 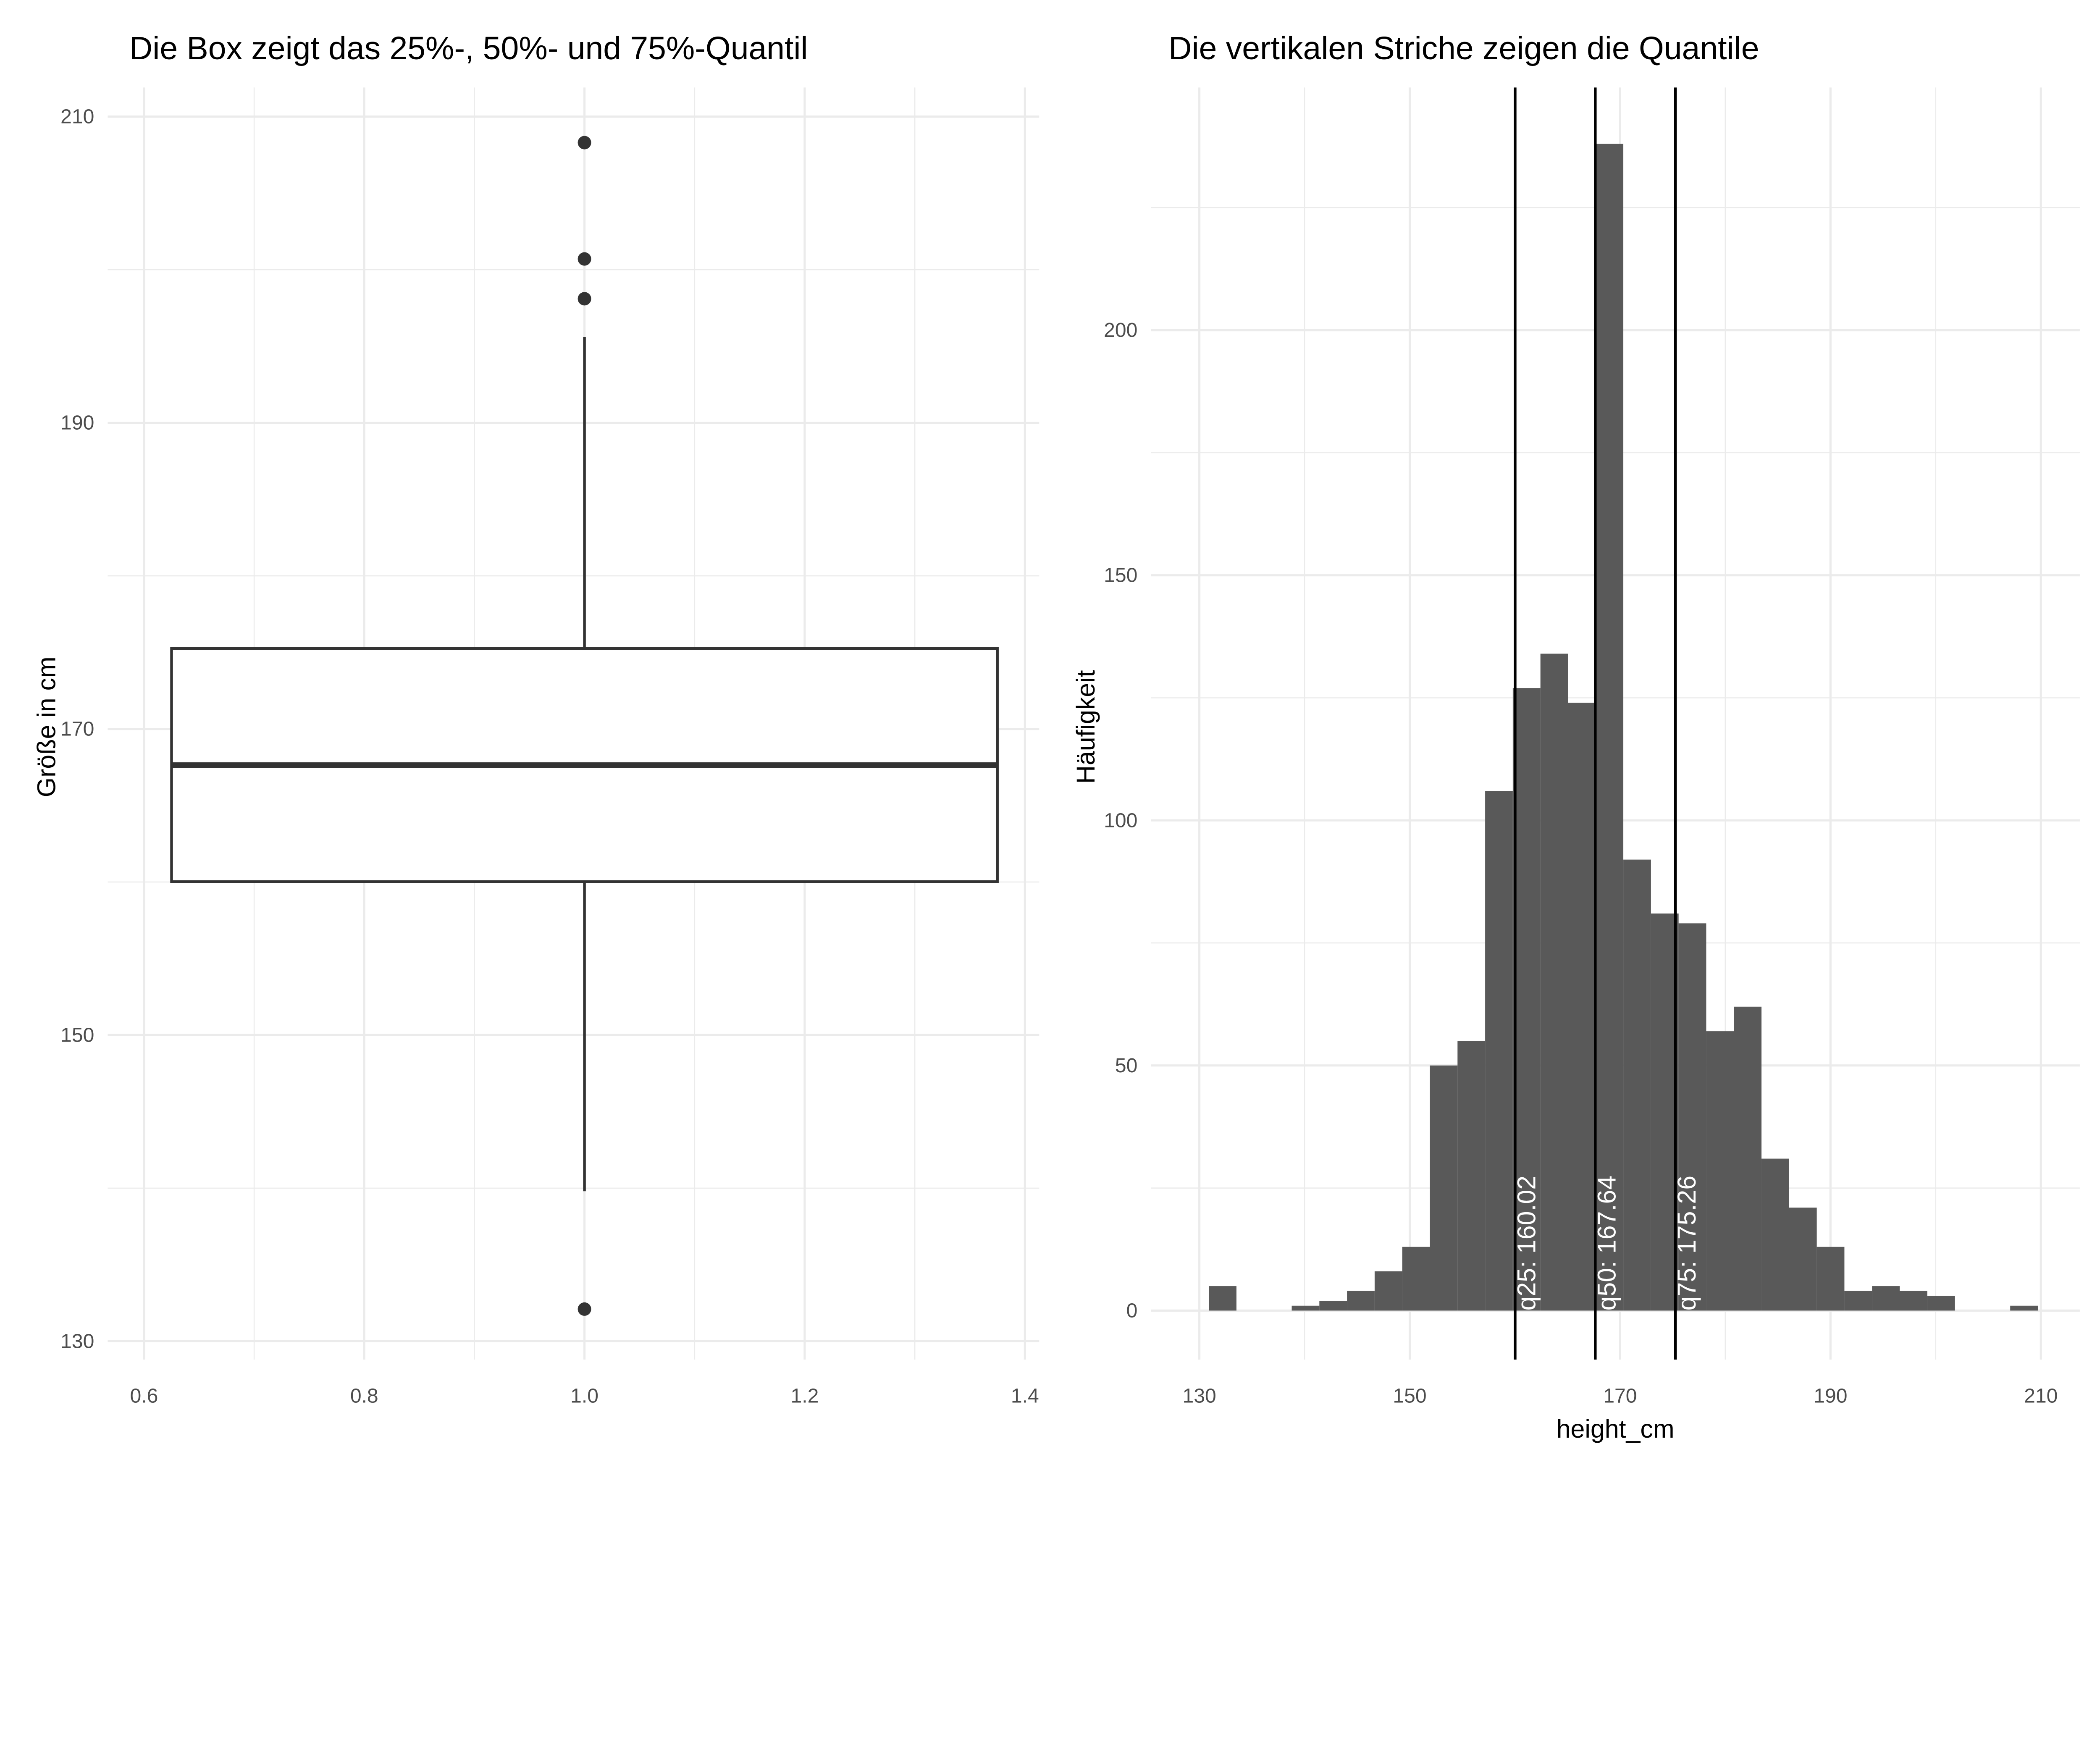 I want to click on x-tick-label: 170, so click(x=1620, y=1396).